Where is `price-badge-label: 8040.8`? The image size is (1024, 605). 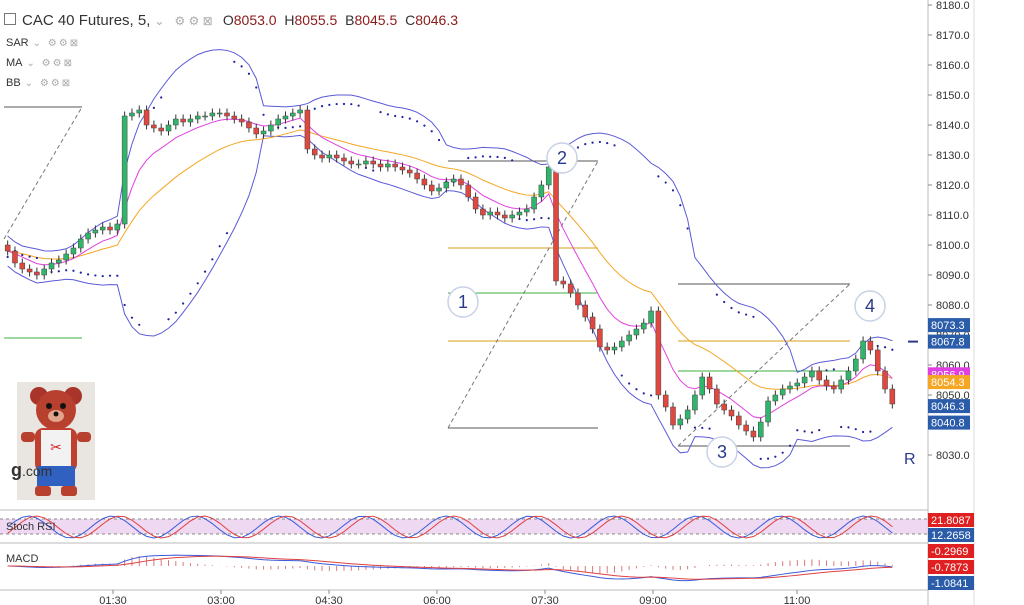 price-badge-label: 8040.8 is located at coordinates (948, 424).